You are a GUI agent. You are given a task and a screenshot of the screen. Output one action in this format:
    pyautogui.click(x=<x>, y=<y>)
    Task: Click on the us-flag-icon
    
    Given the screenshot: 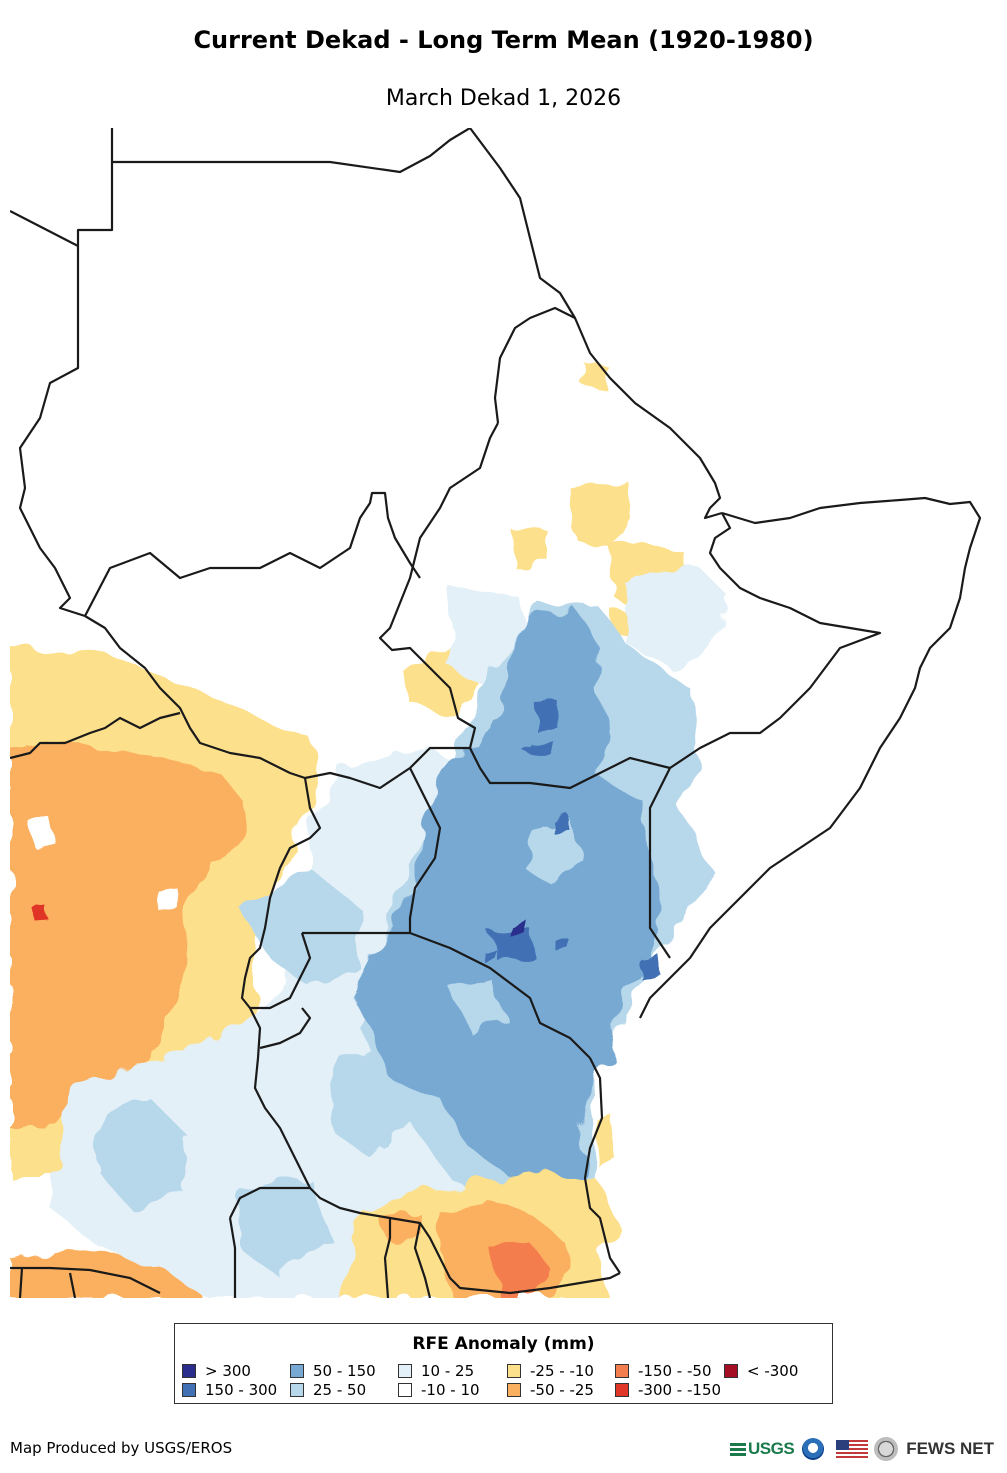 What is the action you would take?
    pyautogui.click(x=852, y=1449)
    